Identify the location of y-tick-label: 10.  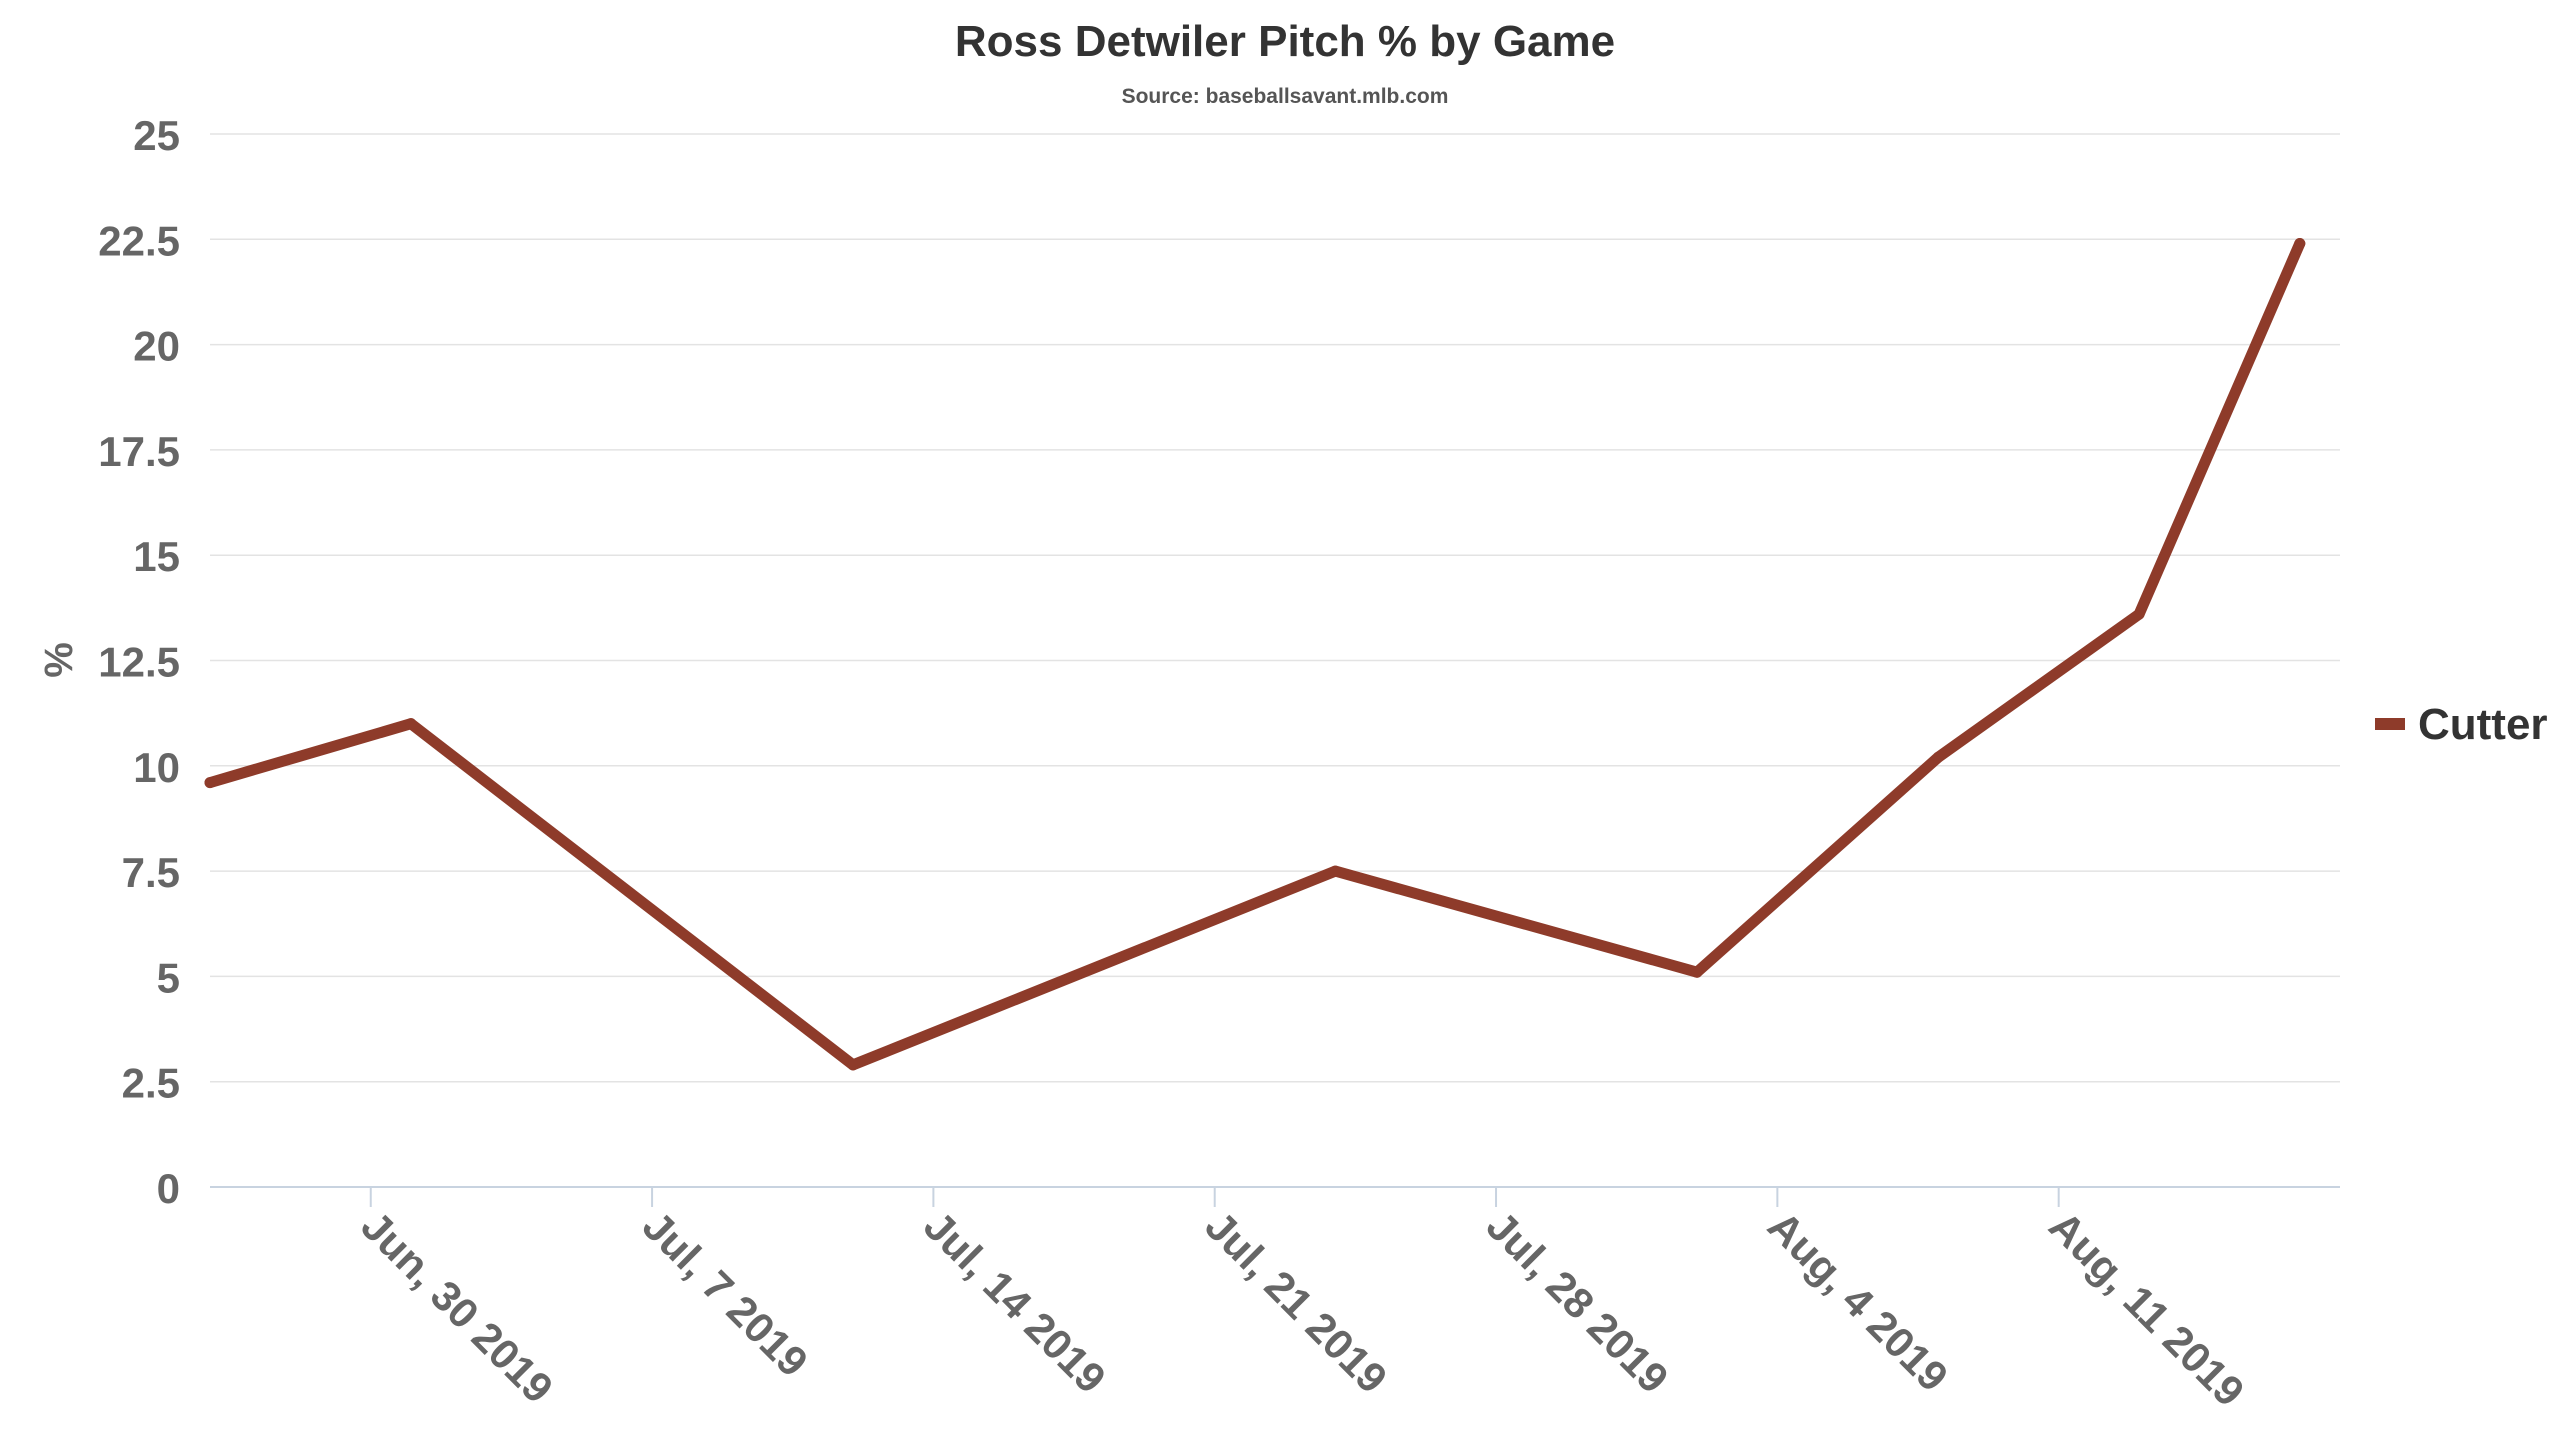
(156, 767).